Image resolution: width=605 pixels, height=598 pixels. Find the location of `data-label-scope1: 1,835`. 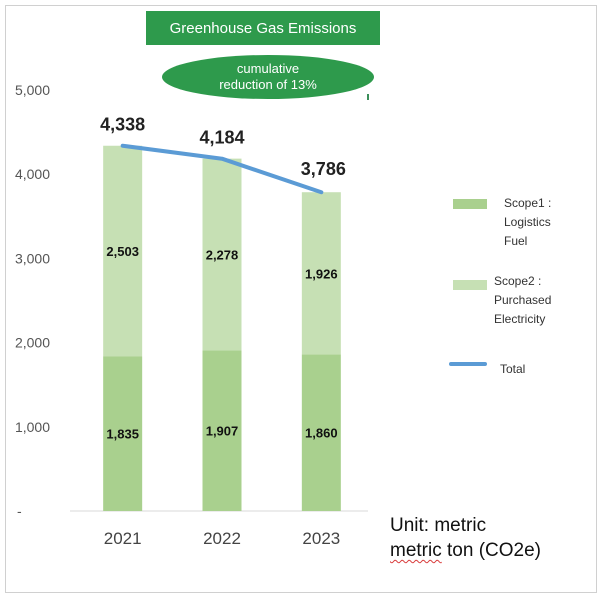

data-label-scope1: 1,835 is located at coordinates (122, 434).